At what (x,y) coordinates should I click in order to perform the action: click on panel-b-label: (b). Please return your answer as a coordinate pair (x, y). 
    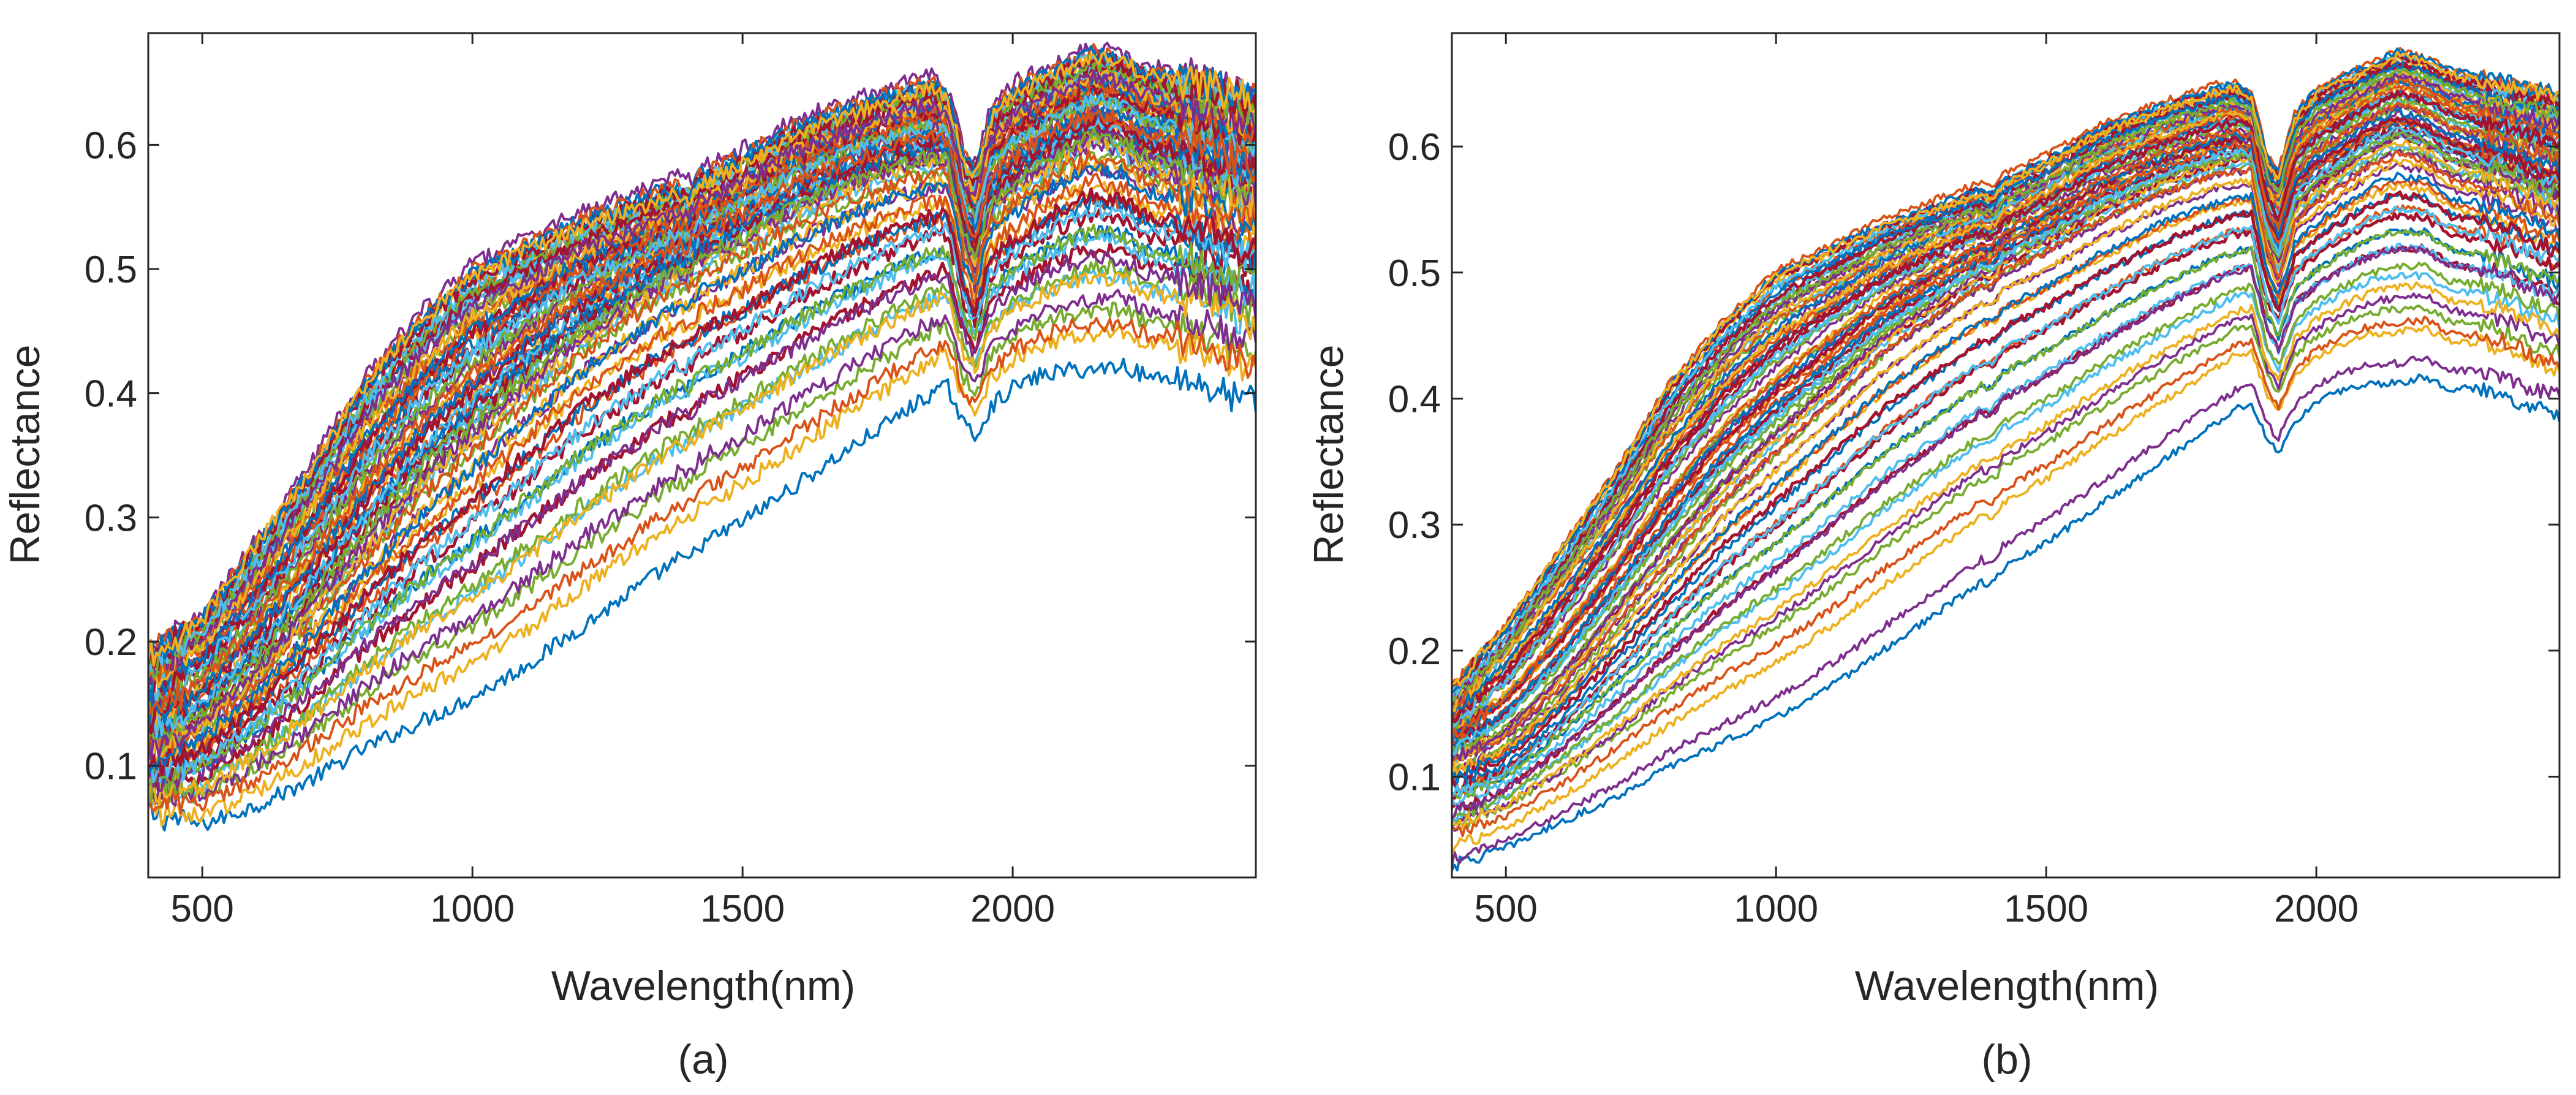
    Looking at the image, I should click on (2006, 1059).